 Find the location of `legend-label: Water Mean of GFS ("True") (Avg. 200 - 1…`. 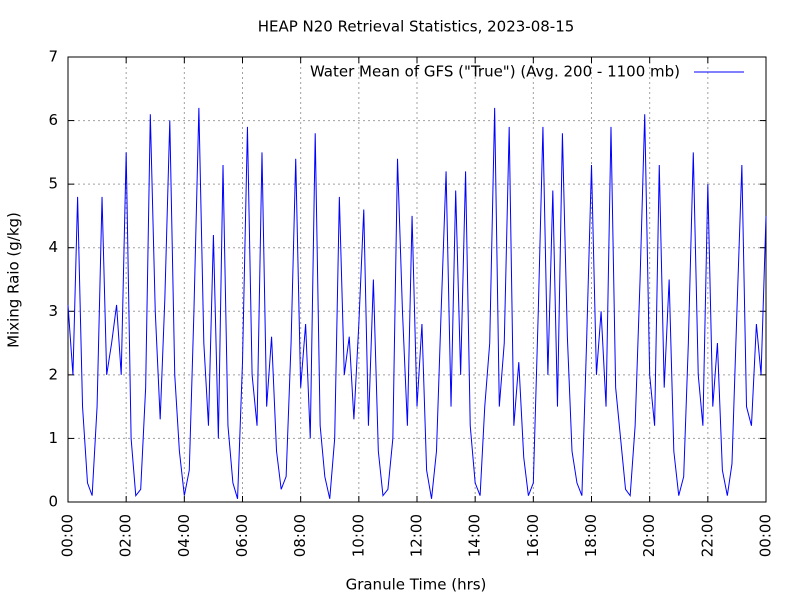

legend-label: Water Mean of GFS ("True") (Avg. 200 - 1… is located at coordinates (495, 72).